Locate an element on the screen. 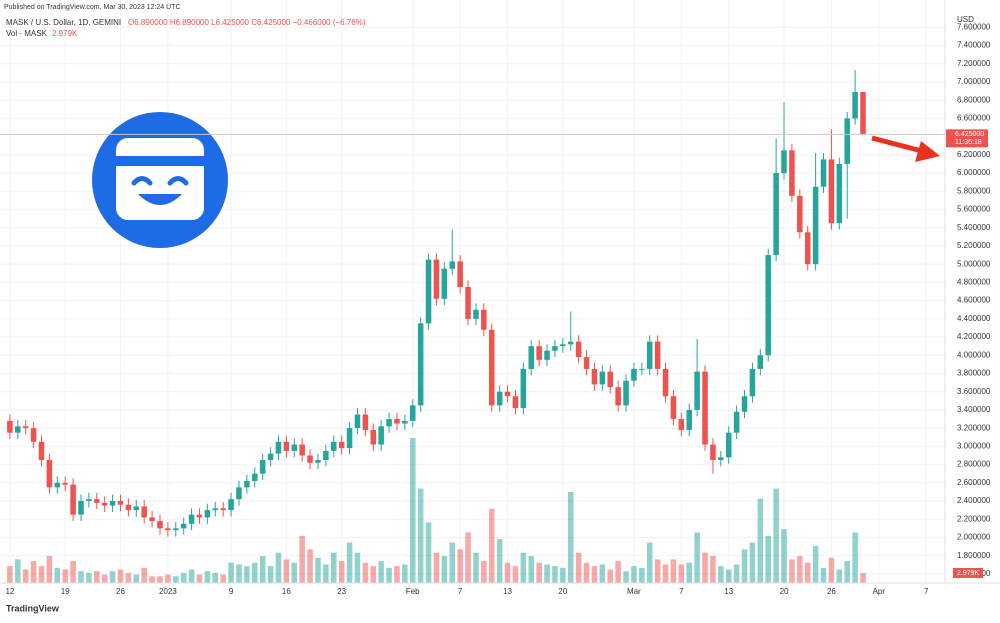 Image resolution: width=1000 pixels, height=623 pixels. y-tick-label: 2.600000 is located at coordinates (974, 482).